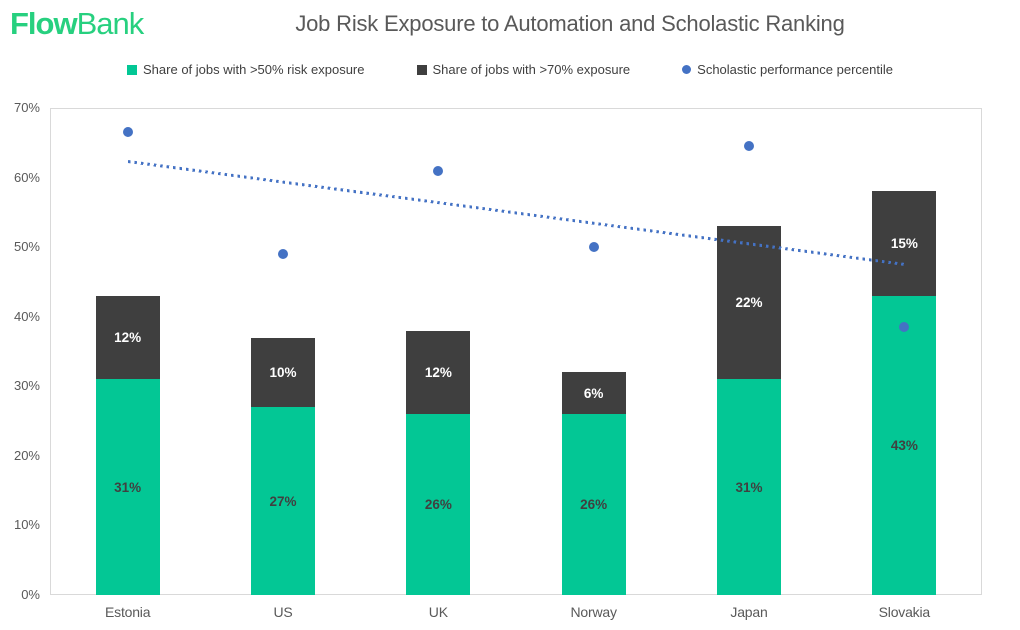  What do you see at coordinates (687, 69) in the screenshot?
I see `legend-circle-blue-icon` at bounding box center [687, 69].